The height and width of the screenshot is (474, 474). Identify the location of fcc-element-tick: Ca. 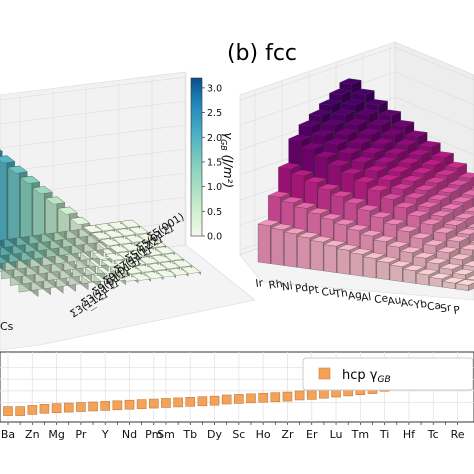
(433, 307).